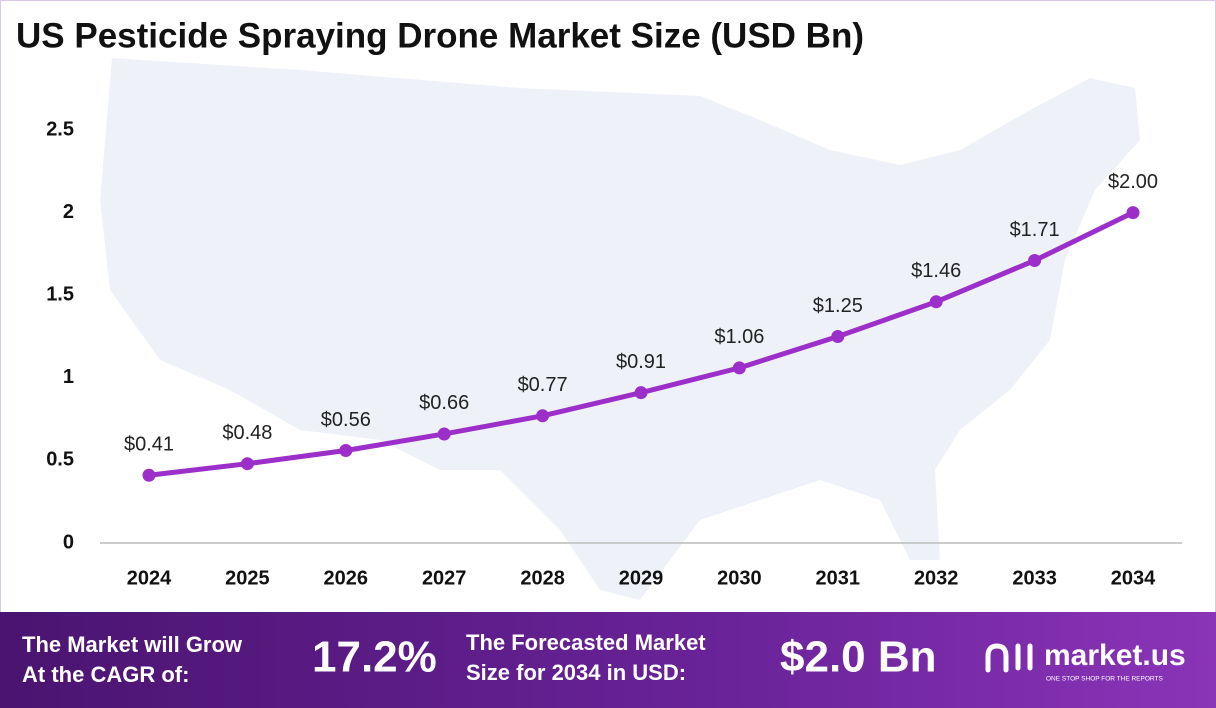  Describe the element at coordinates (641, 578) in the screenshot. I see `x-tick-label: 2029` at that location.